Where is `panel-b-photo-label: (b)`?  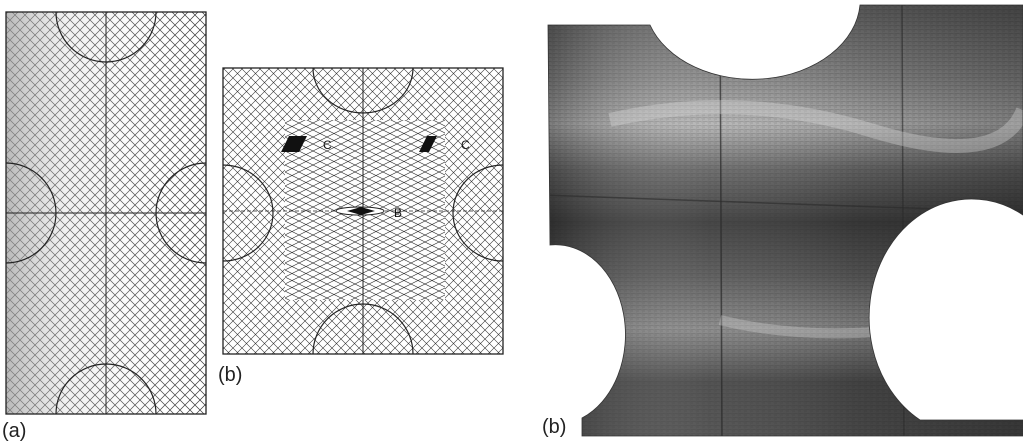
panel-b-photo-label: (b) is located at coordinates (554, 427).